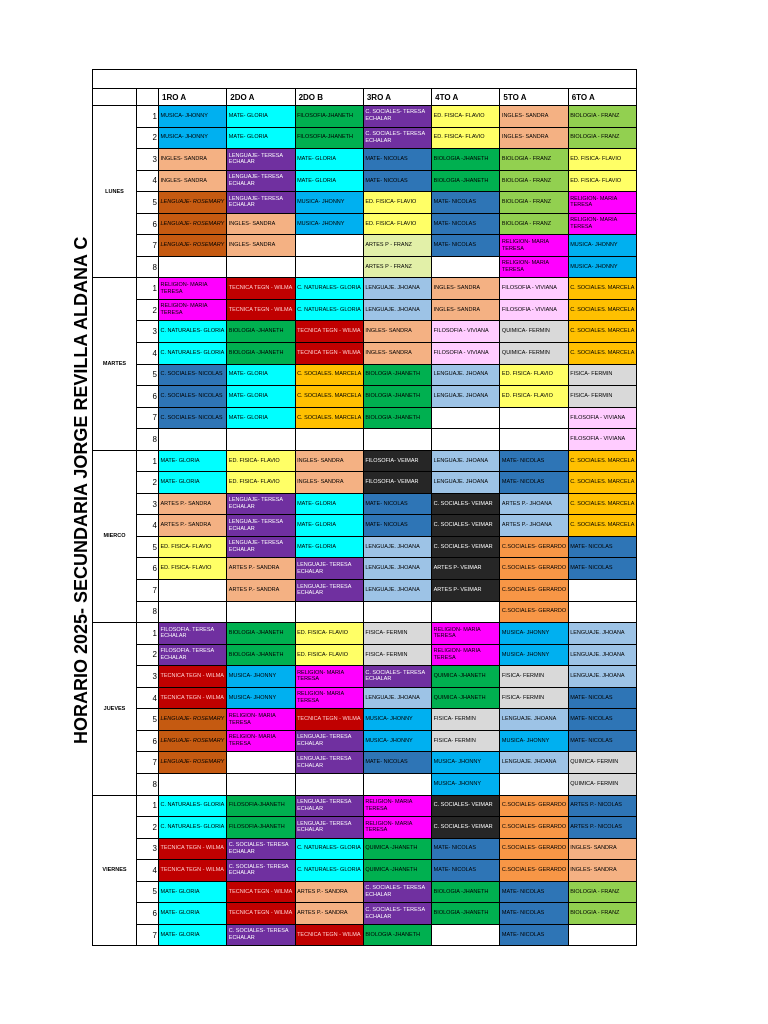 The width and height of the screenshot is (768, 1024). I want to click on schedule-cell: FISICA- FERMIN, so click(466, 720).